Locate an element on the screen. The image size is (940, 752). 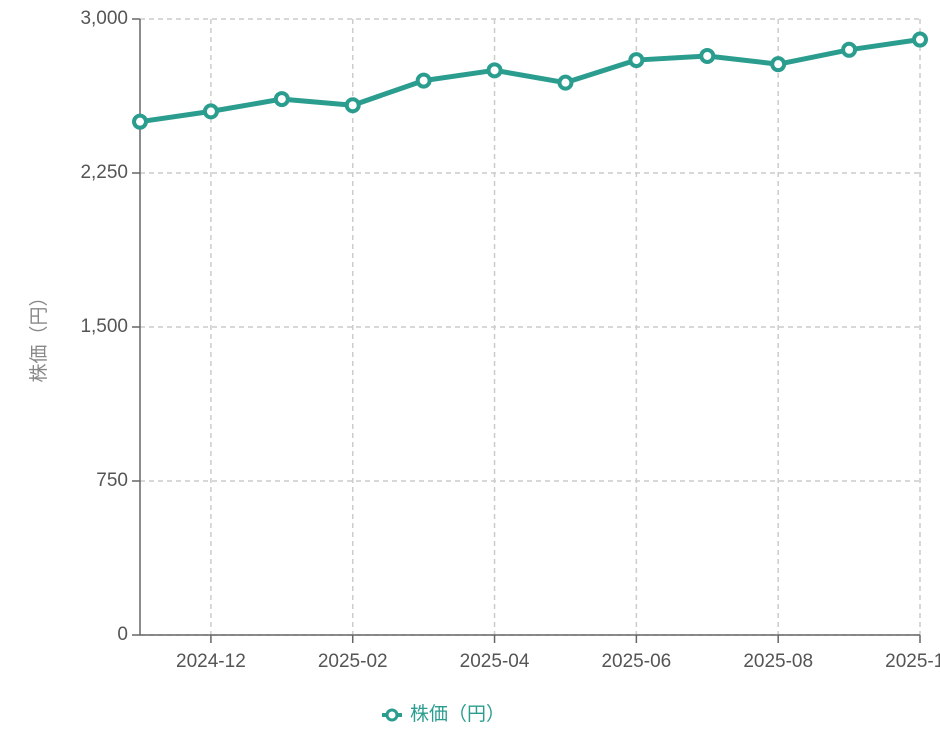
y-tick-label: 750 is located at coordinates (112, 480).